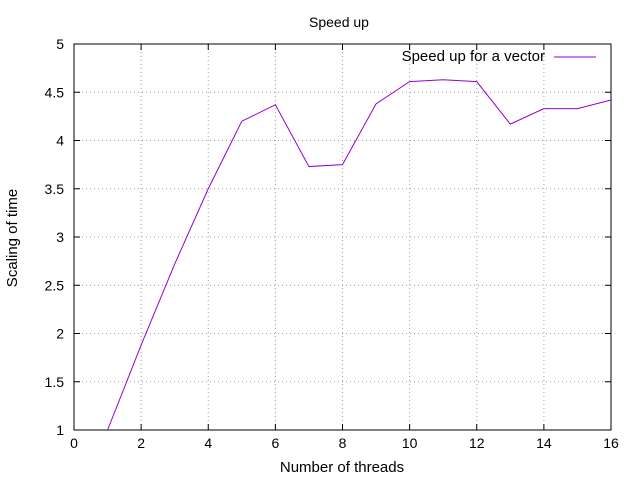 This screenshot has width=640, height=480. What do you see at coordinates (55, 237) in the screenshot?
I see `y-tick-labels: 1 1.5 2 2.5 3 3.5 4 4.5 5` at bounding box center [55, 237].